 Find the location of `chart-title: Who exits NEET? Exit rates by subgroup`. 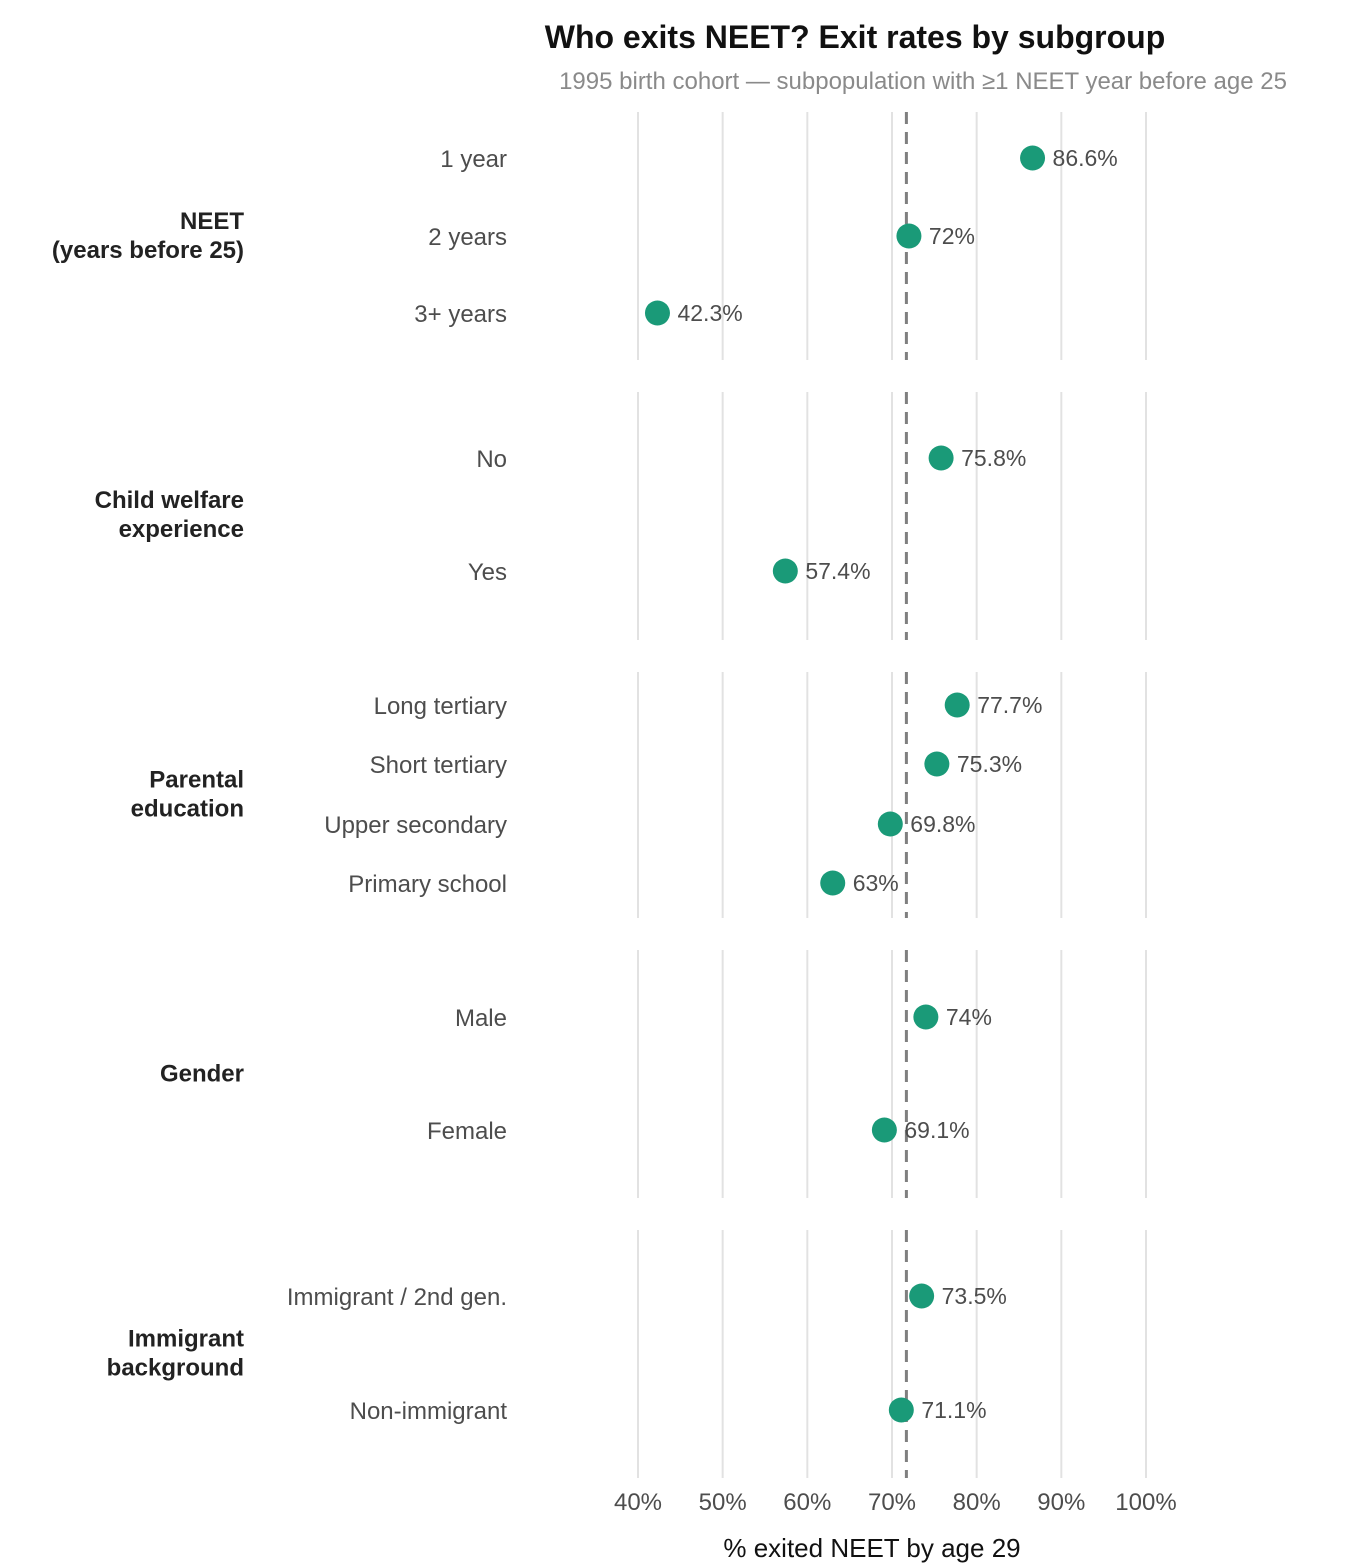

chart-title: Who exits NEET? Exit rates by subgroup is located at coordinates (855, 37).